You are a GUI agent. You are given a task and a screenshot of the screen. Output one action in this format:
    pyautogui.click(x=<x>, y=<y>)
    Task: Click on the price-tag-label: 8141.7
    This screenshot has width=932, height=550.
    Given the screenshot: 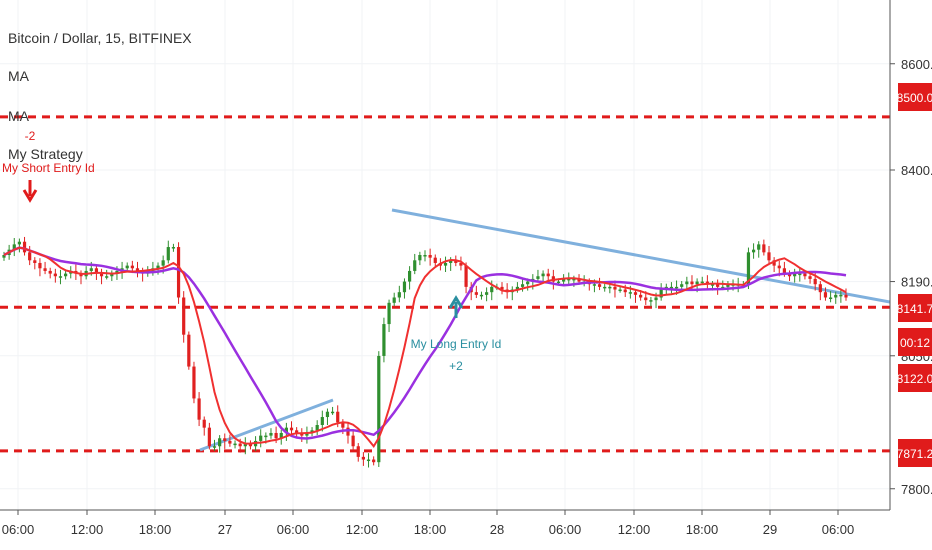 What is the action you would take?
    pyautogui.click(x=914, y=309)
    